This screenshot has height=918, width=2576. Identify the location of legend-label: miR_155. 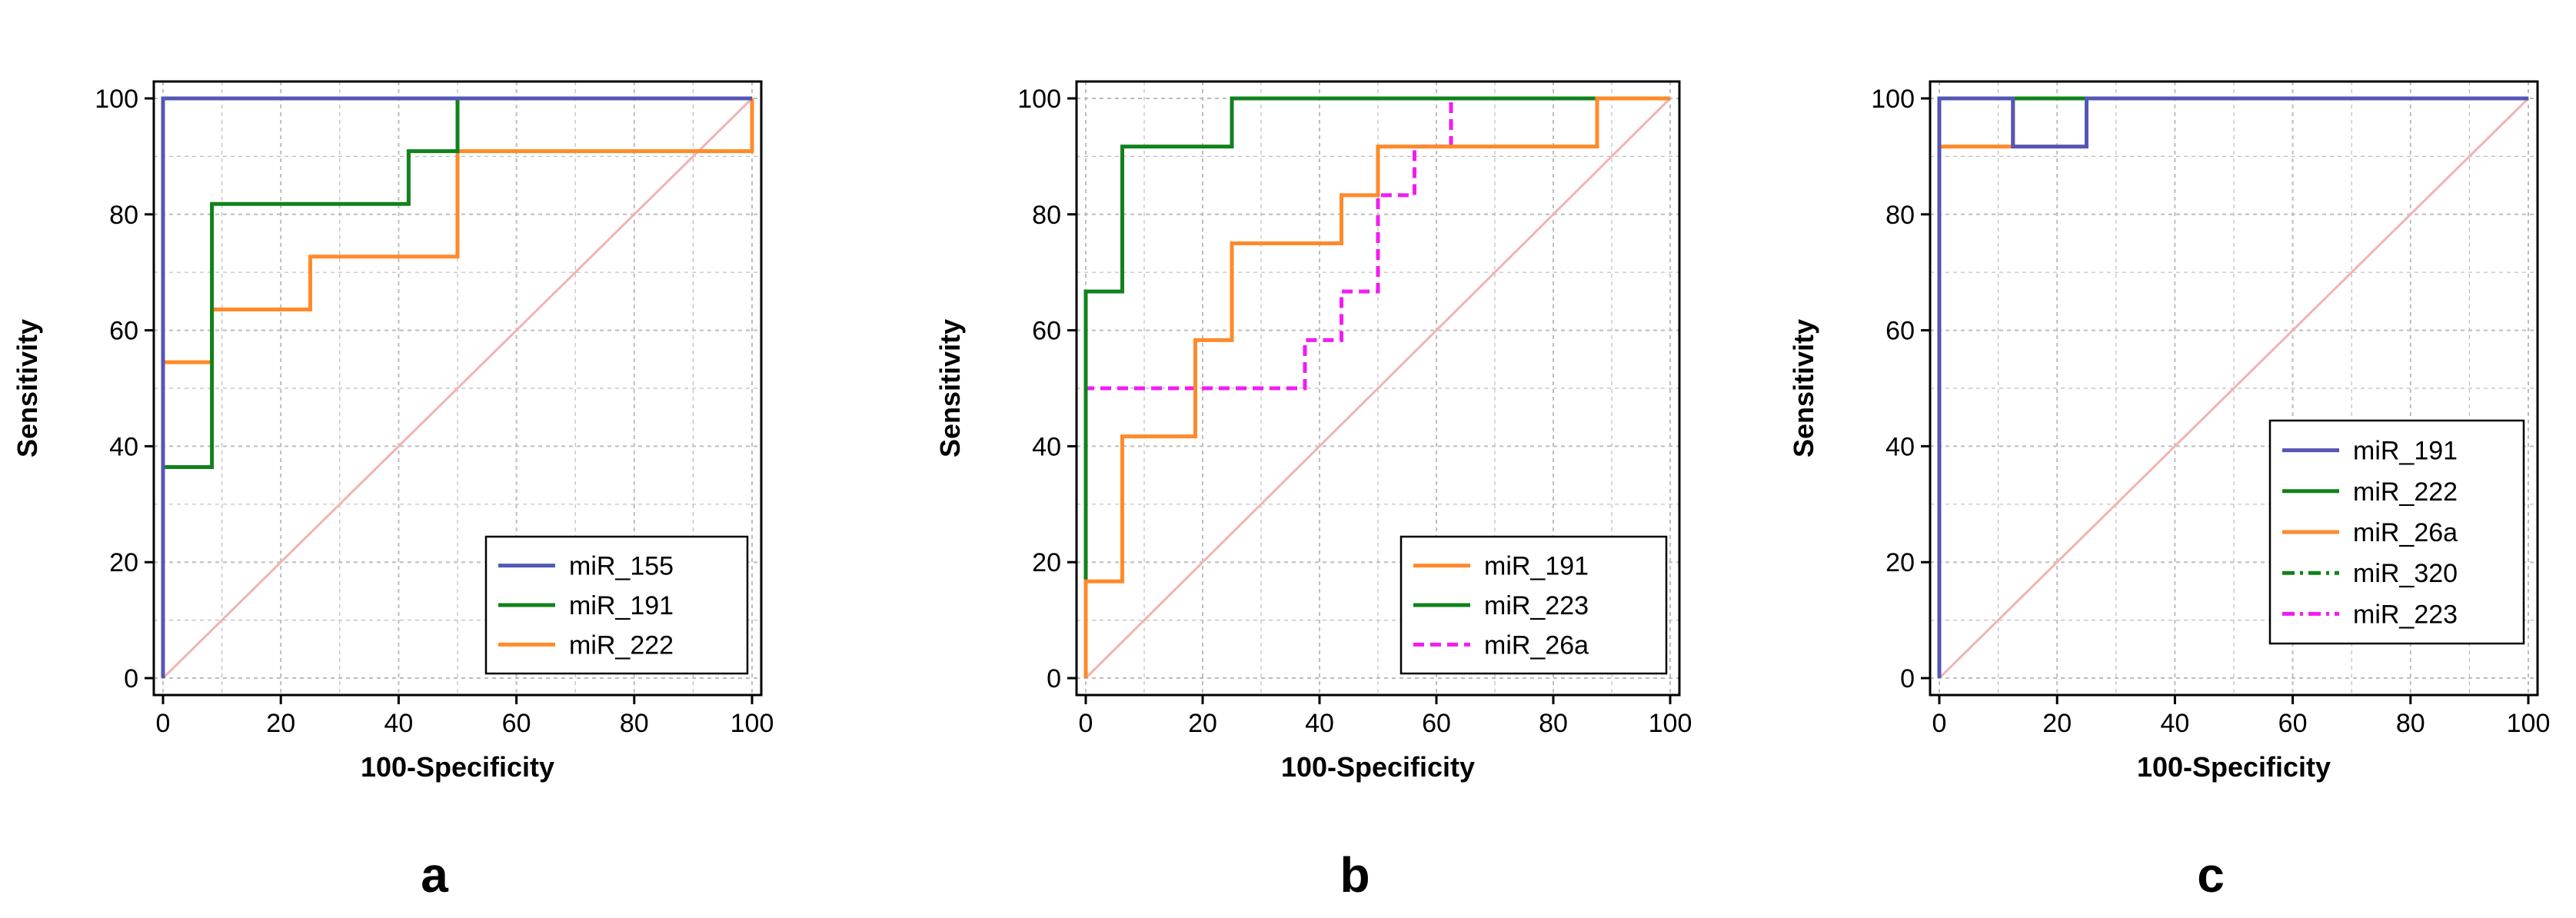
(621, 566).